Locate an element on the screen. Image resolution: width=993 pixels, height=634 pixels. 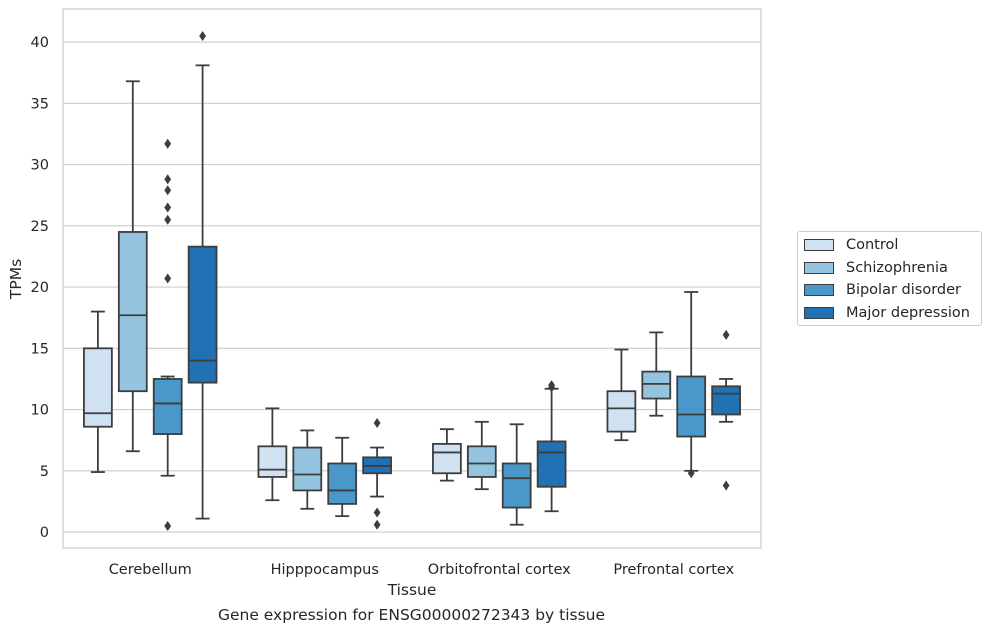
legend-label-bipolar: Bipolar disorder is located at coordinates (903, 290).